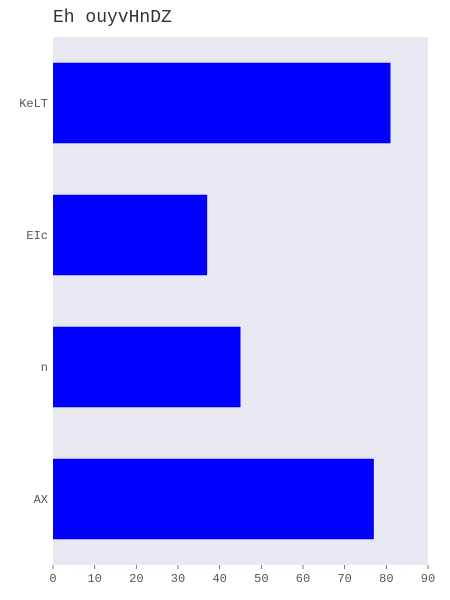 Image resolution: width=450 pixels, height=600 pixels. I want to click on x-tick-label: 70, so click(344, 579).